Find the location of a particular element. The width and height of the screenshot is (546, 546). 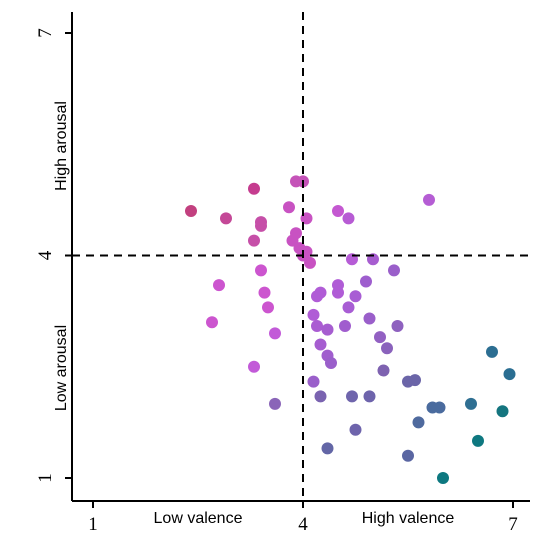

y-label-high: High arousal is located at coordinates (61, 146).